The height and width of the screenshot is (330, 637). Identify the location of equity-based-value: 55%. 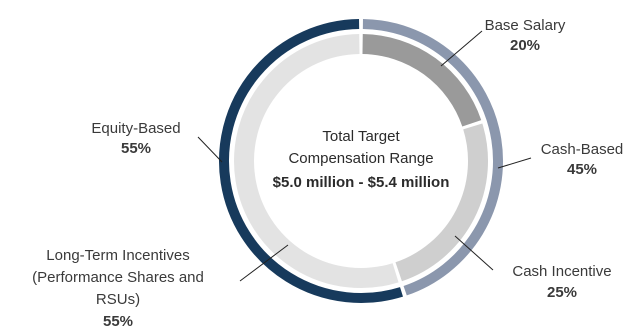
(136, 148).